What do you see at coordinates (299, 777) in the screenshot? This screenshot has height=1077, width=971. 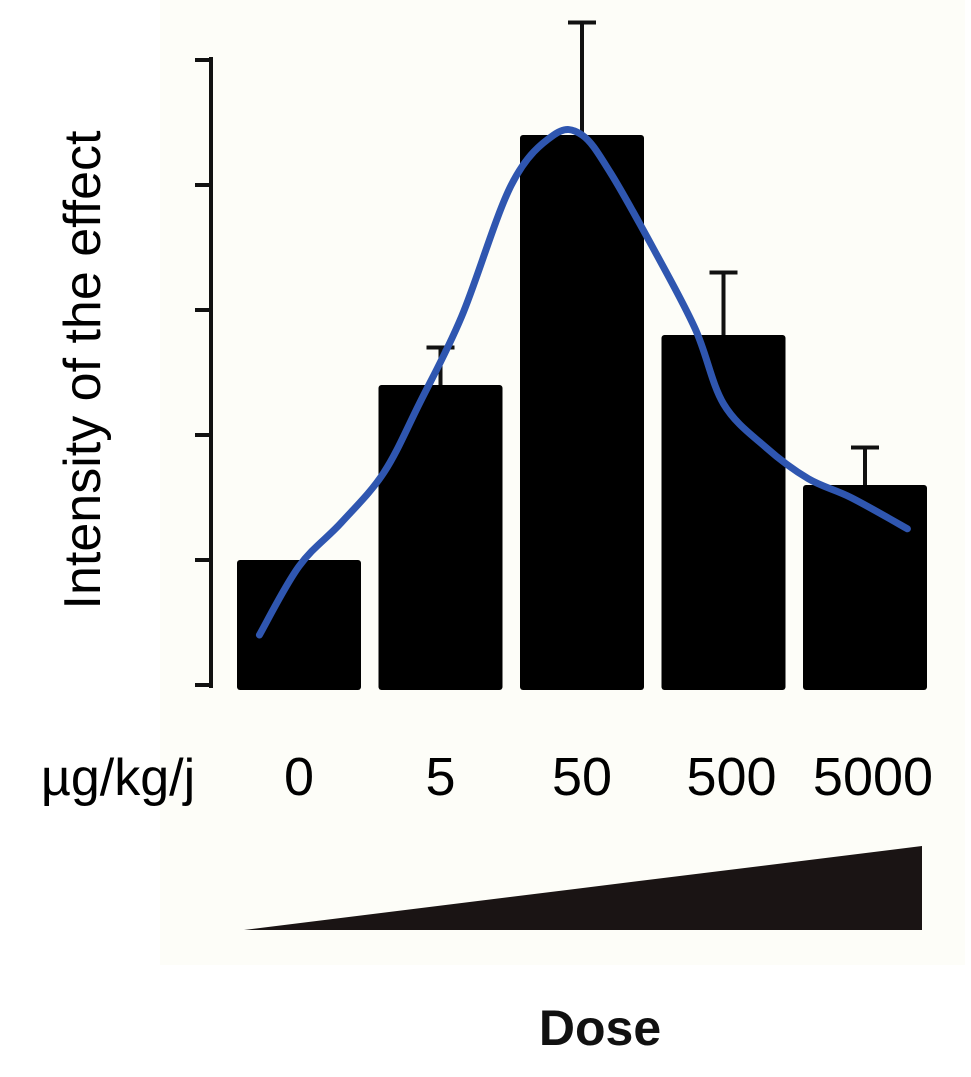 I see `x-tick-label-0: 0` at bounding box center [299, 777].